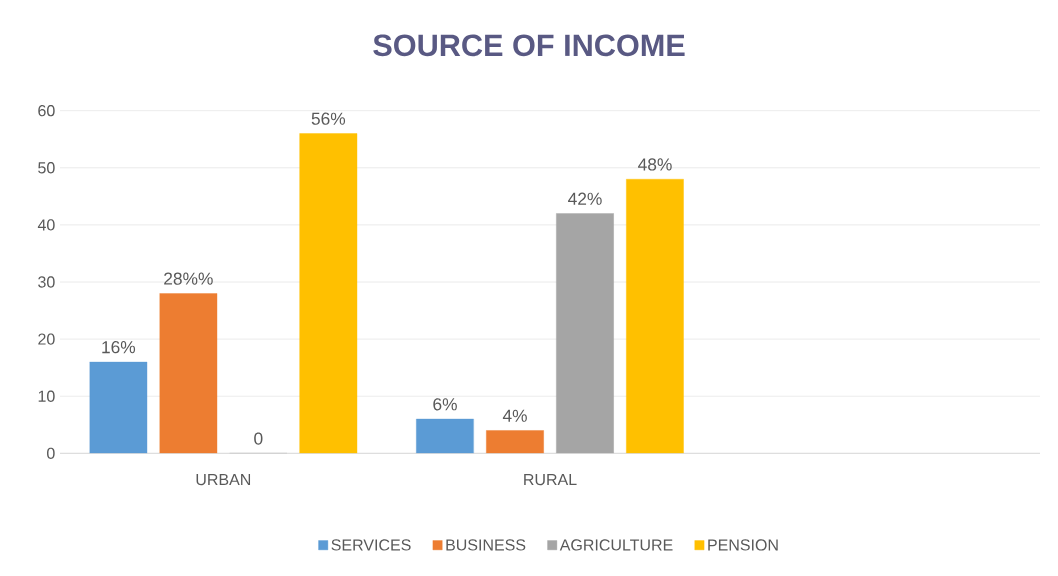 The height and width of the screenshot is (576, 1058). What do you see at coordinates (616, 545) in the screenshot?
I see `legend-label: AGRICULTURE` at bounding box center [616, 545].